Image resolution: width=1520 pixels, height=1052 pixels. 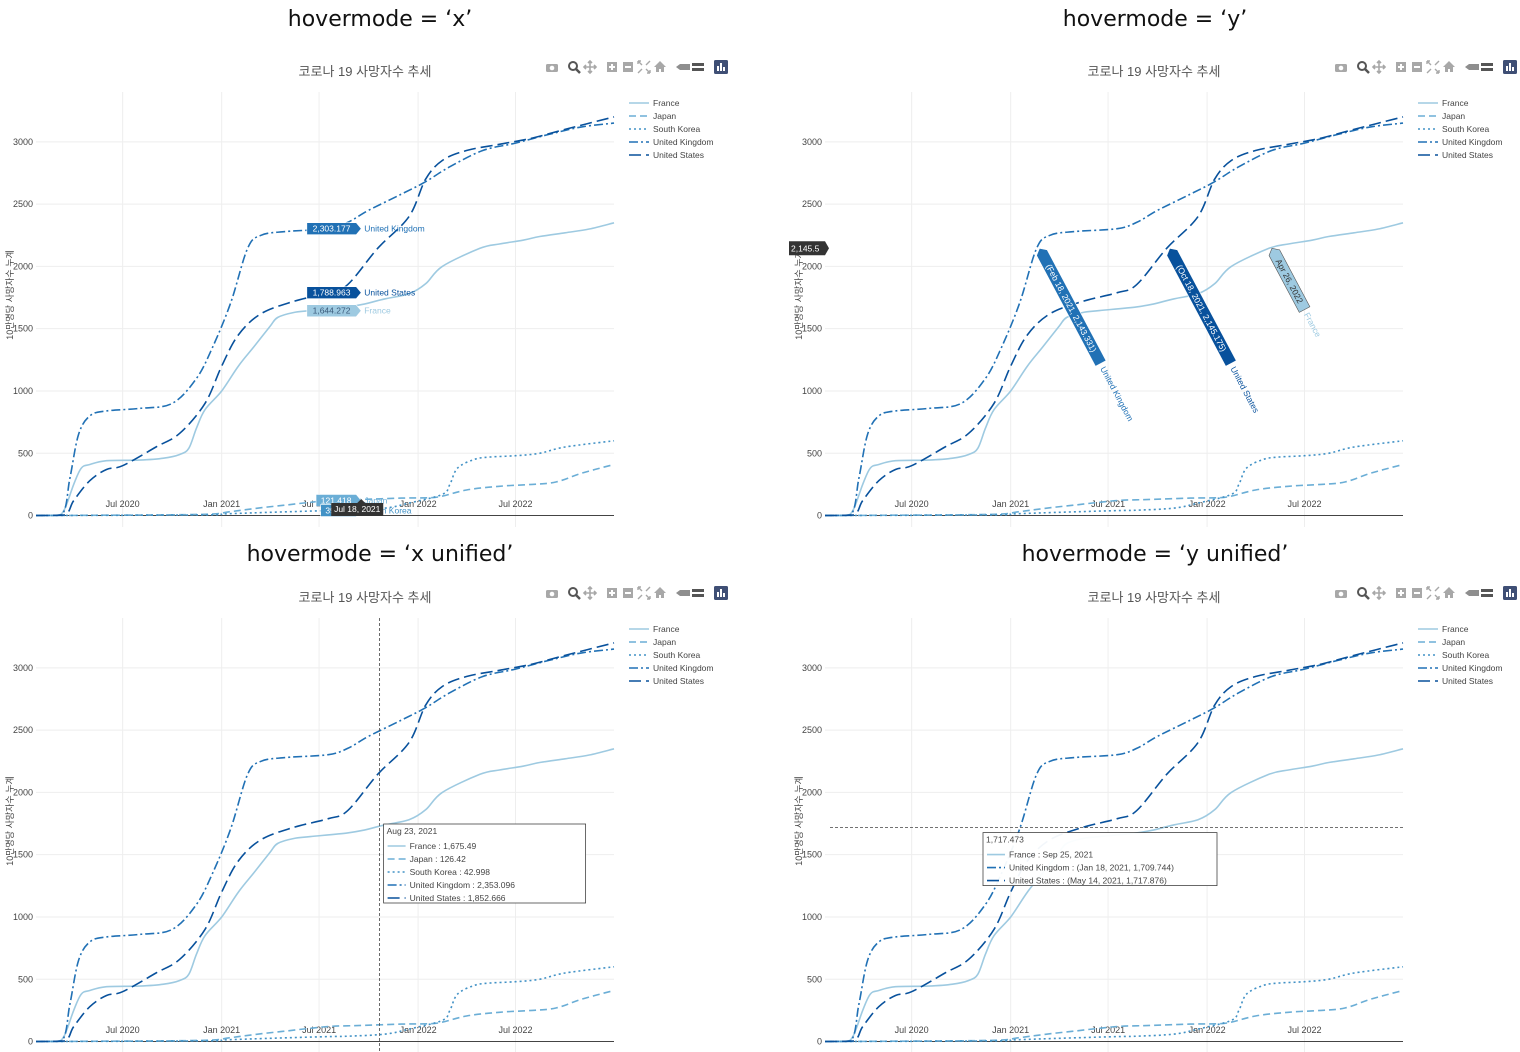 I want to click on heading-hovermode-y: hovermode = ‘y’, so click(x=1155, y=19).